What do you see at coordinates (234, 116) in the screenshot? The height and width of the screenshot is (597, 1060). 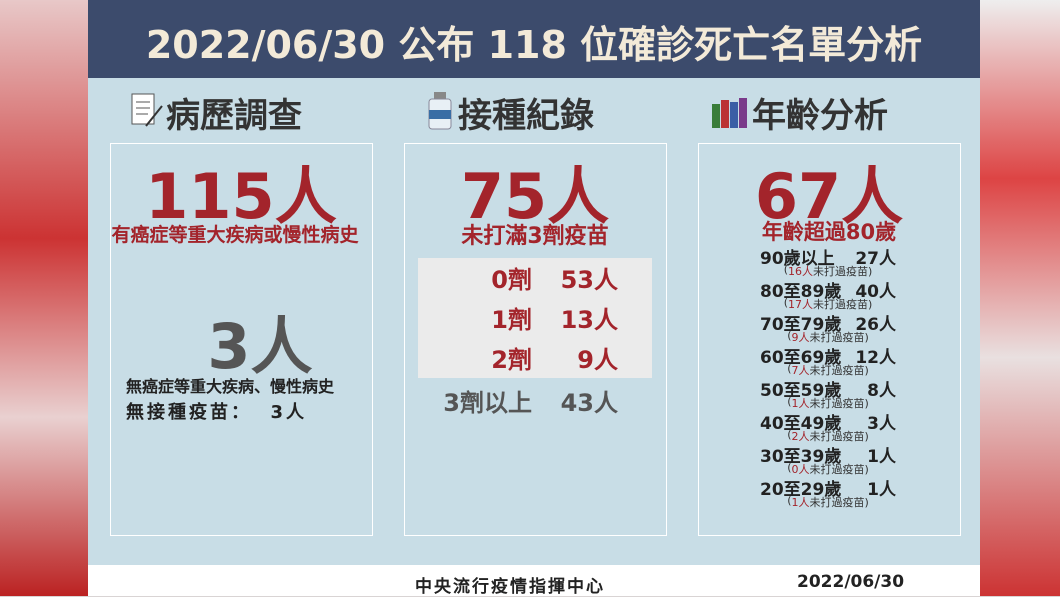 I see `heading: 病歷調查` at bounding box center [234, 116].